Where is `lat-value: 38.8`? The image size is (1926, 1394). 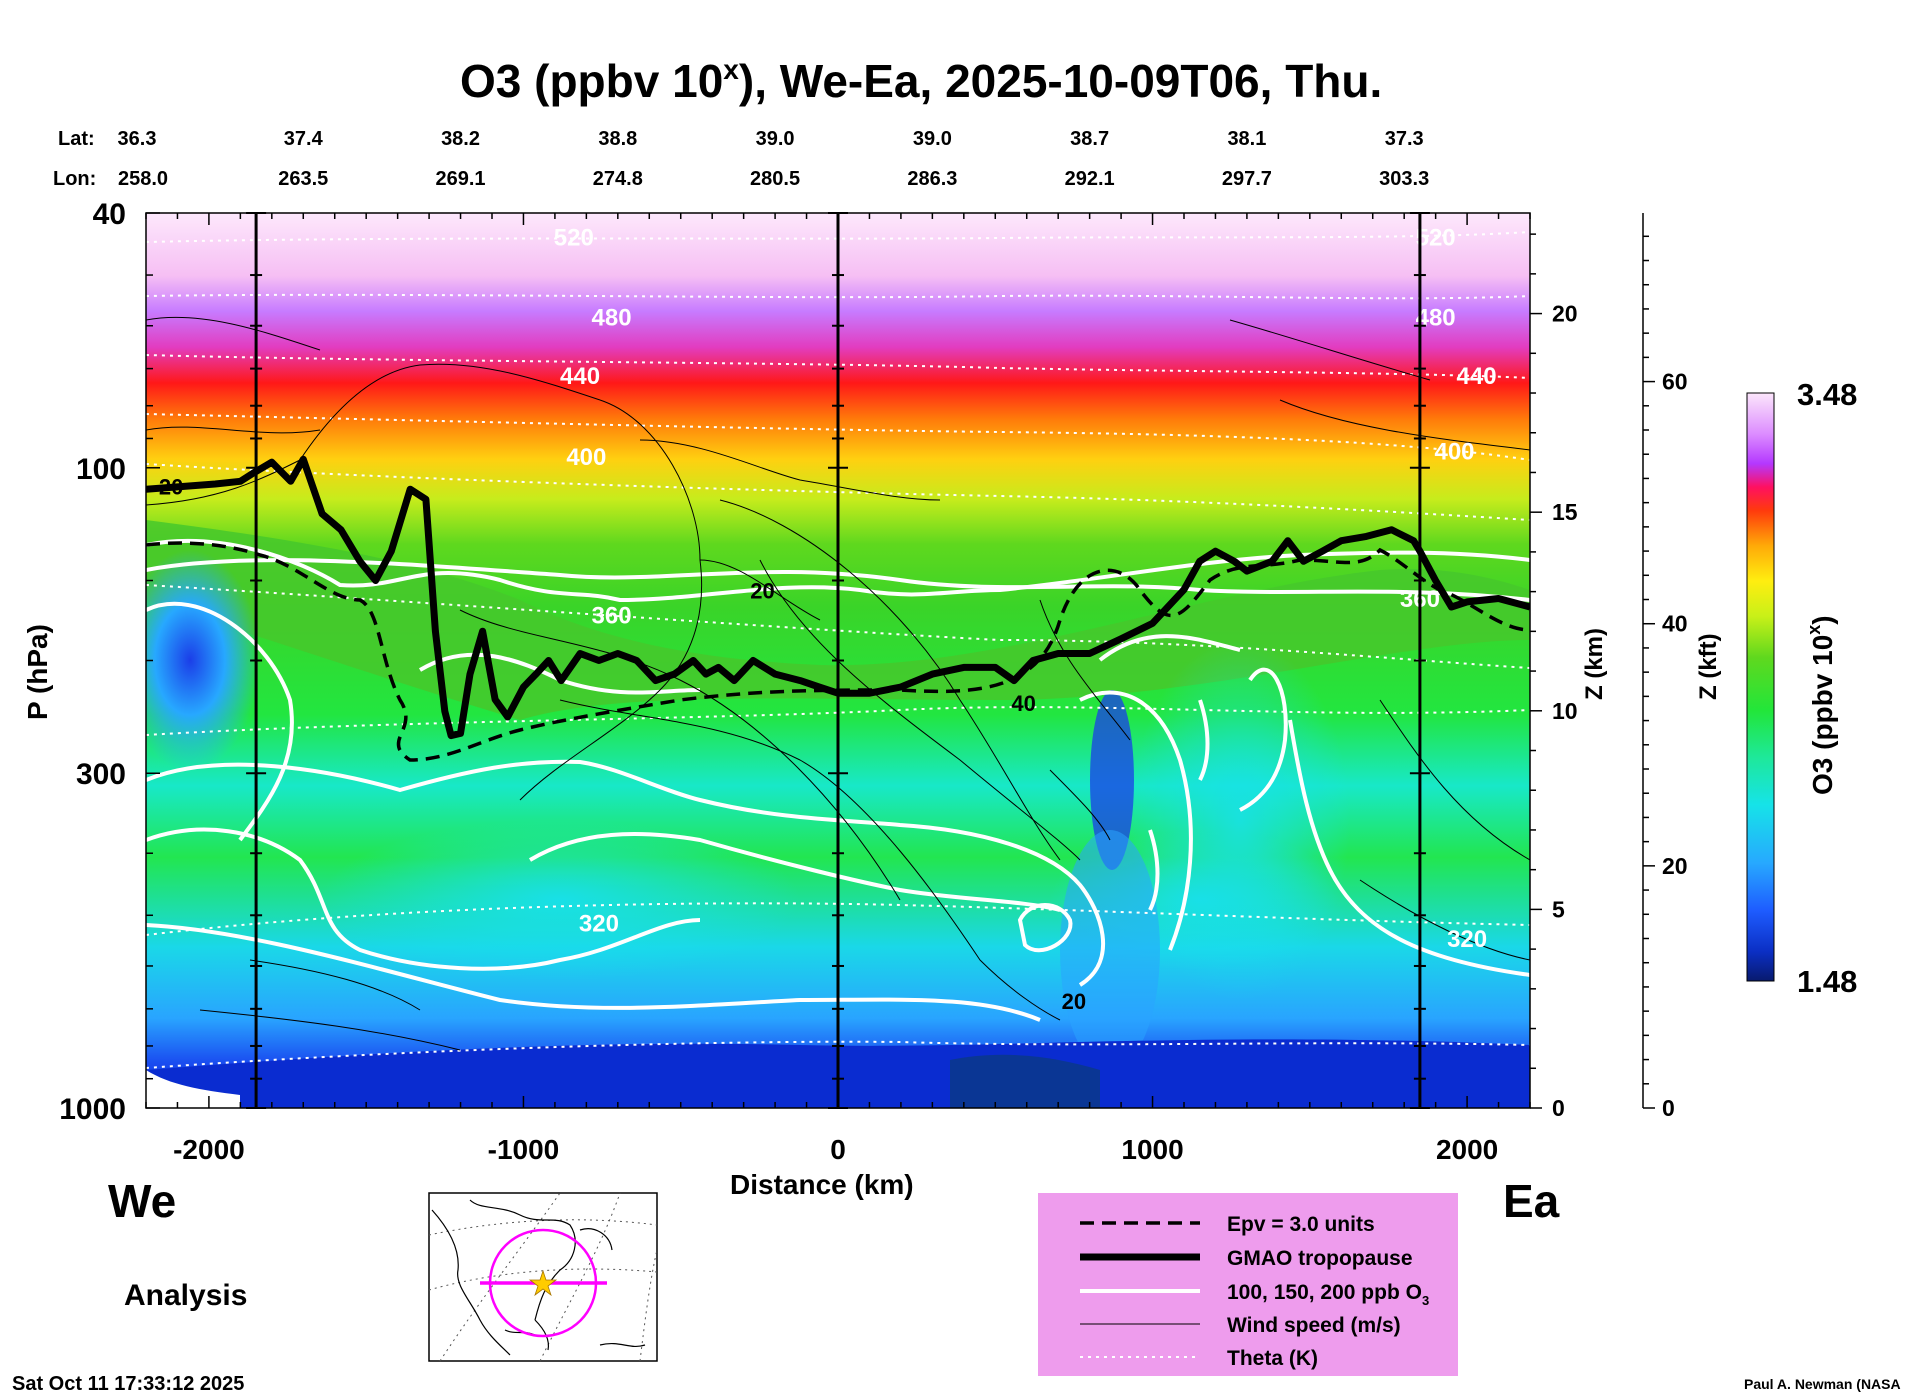
lat-value: 38.8 is located at coordinates (617, 139).